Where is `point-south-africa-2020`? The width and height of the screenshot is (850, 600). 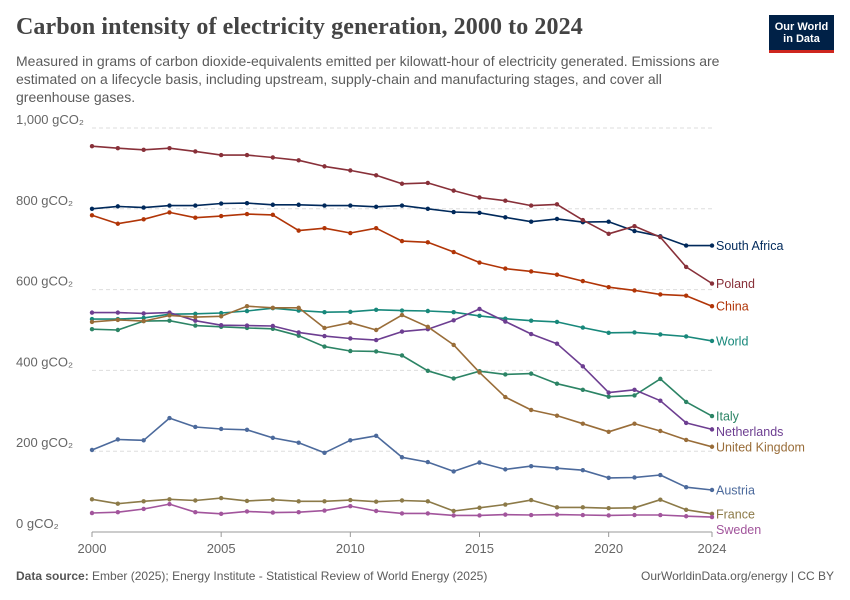 point-south-africa-2020 is located at coordinates (608, 221).